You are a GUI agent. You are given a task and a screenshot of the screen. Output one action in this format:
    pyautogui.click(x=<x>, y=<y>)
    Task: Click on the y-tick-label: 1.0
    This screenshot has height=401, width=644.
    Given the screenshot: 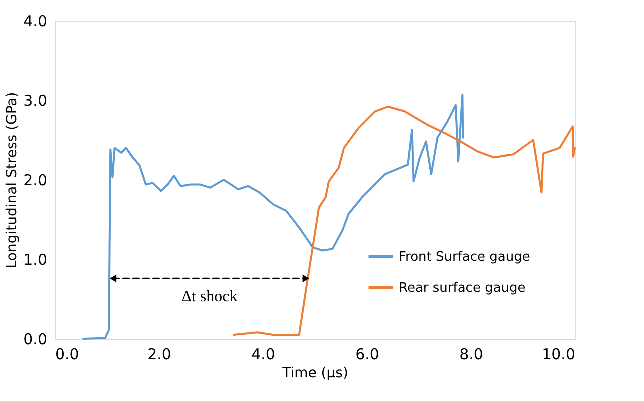 What is the action you would take?
    pyautogui.click(x=36, y=260)
    